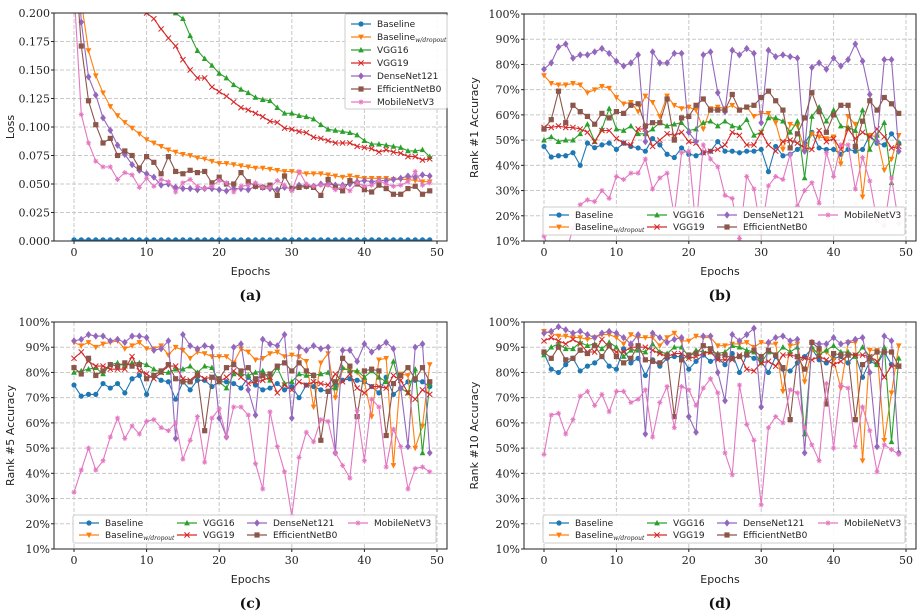  Describe the element at coordinates (508, 372) in the screenshot. I see `y-tick-label: 80%` at that location.